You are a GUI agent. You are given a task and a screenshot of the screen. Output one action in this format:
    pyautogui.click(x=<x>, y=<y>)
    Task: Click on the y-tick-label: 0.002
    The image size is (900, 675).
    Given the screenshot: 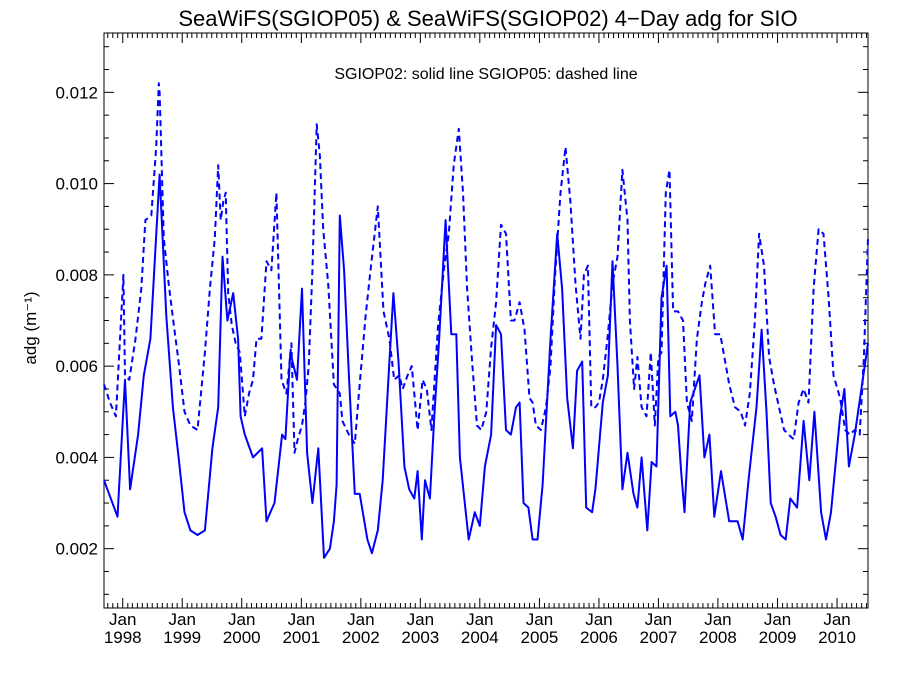 What is the action you would take?
    pyautogui.click(x=76, y=549)
    